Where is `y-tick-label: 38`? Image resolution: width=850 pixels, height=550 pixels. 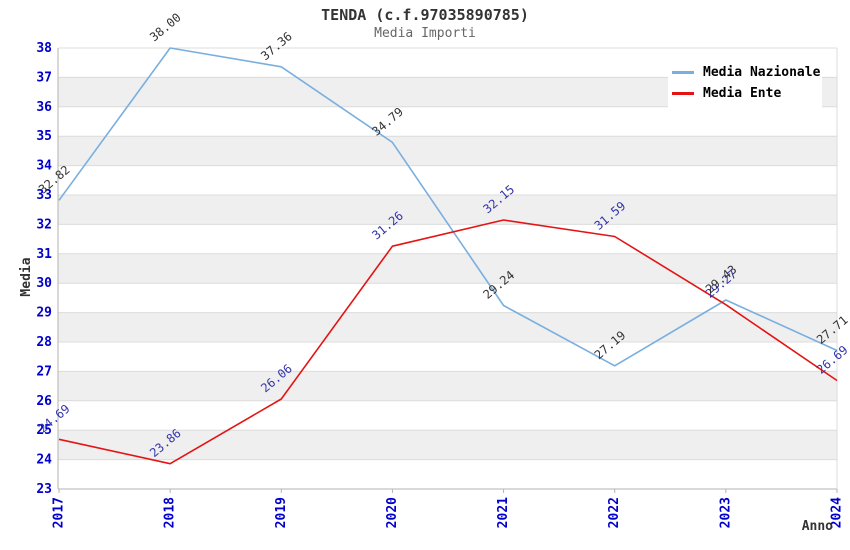 y-tick-label: 38 is located at coordinates (44, 48).